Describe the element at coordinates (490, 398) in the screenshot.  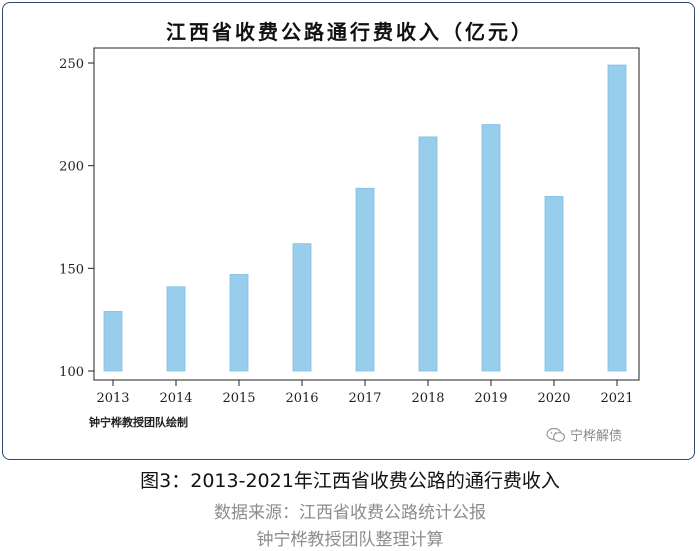
I see `x-tick-label: 2019` at that location.